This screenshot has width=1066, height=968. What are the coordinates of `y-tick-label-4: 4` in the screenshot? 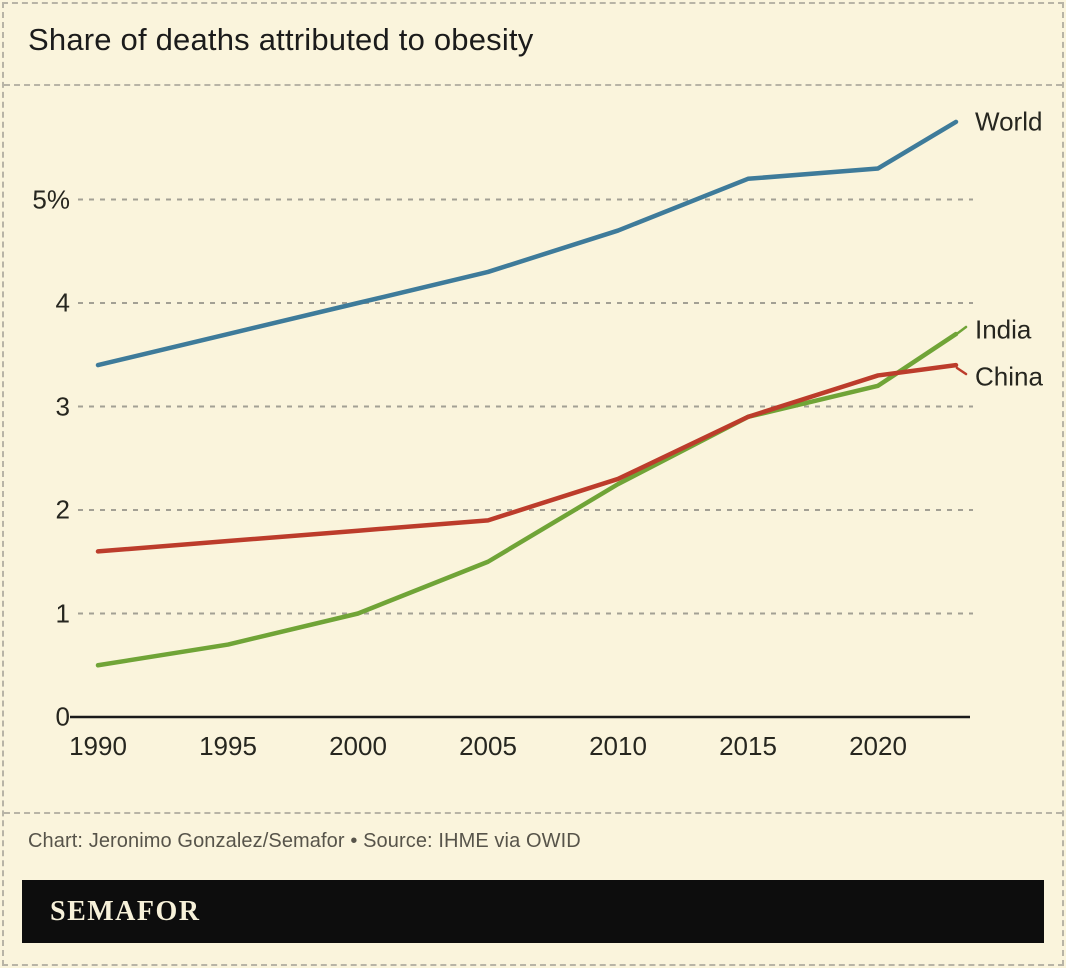 It's located at (62, 302).